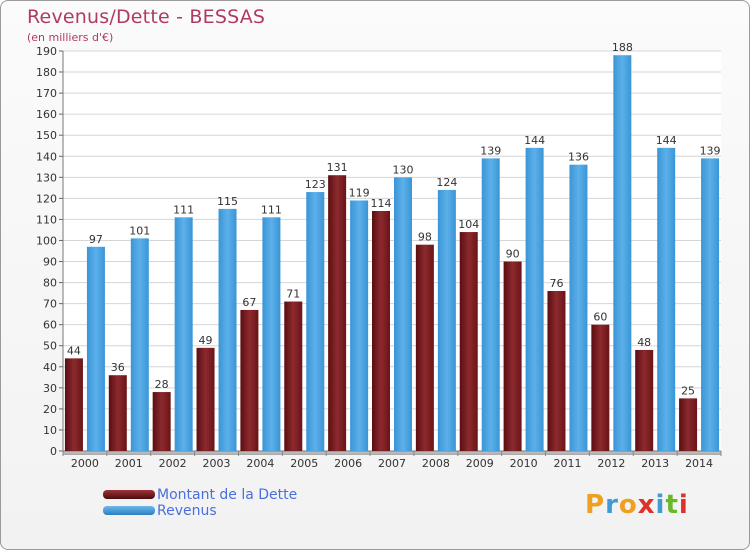  I want to click on data-label-dette: 67, so click(249, 302).